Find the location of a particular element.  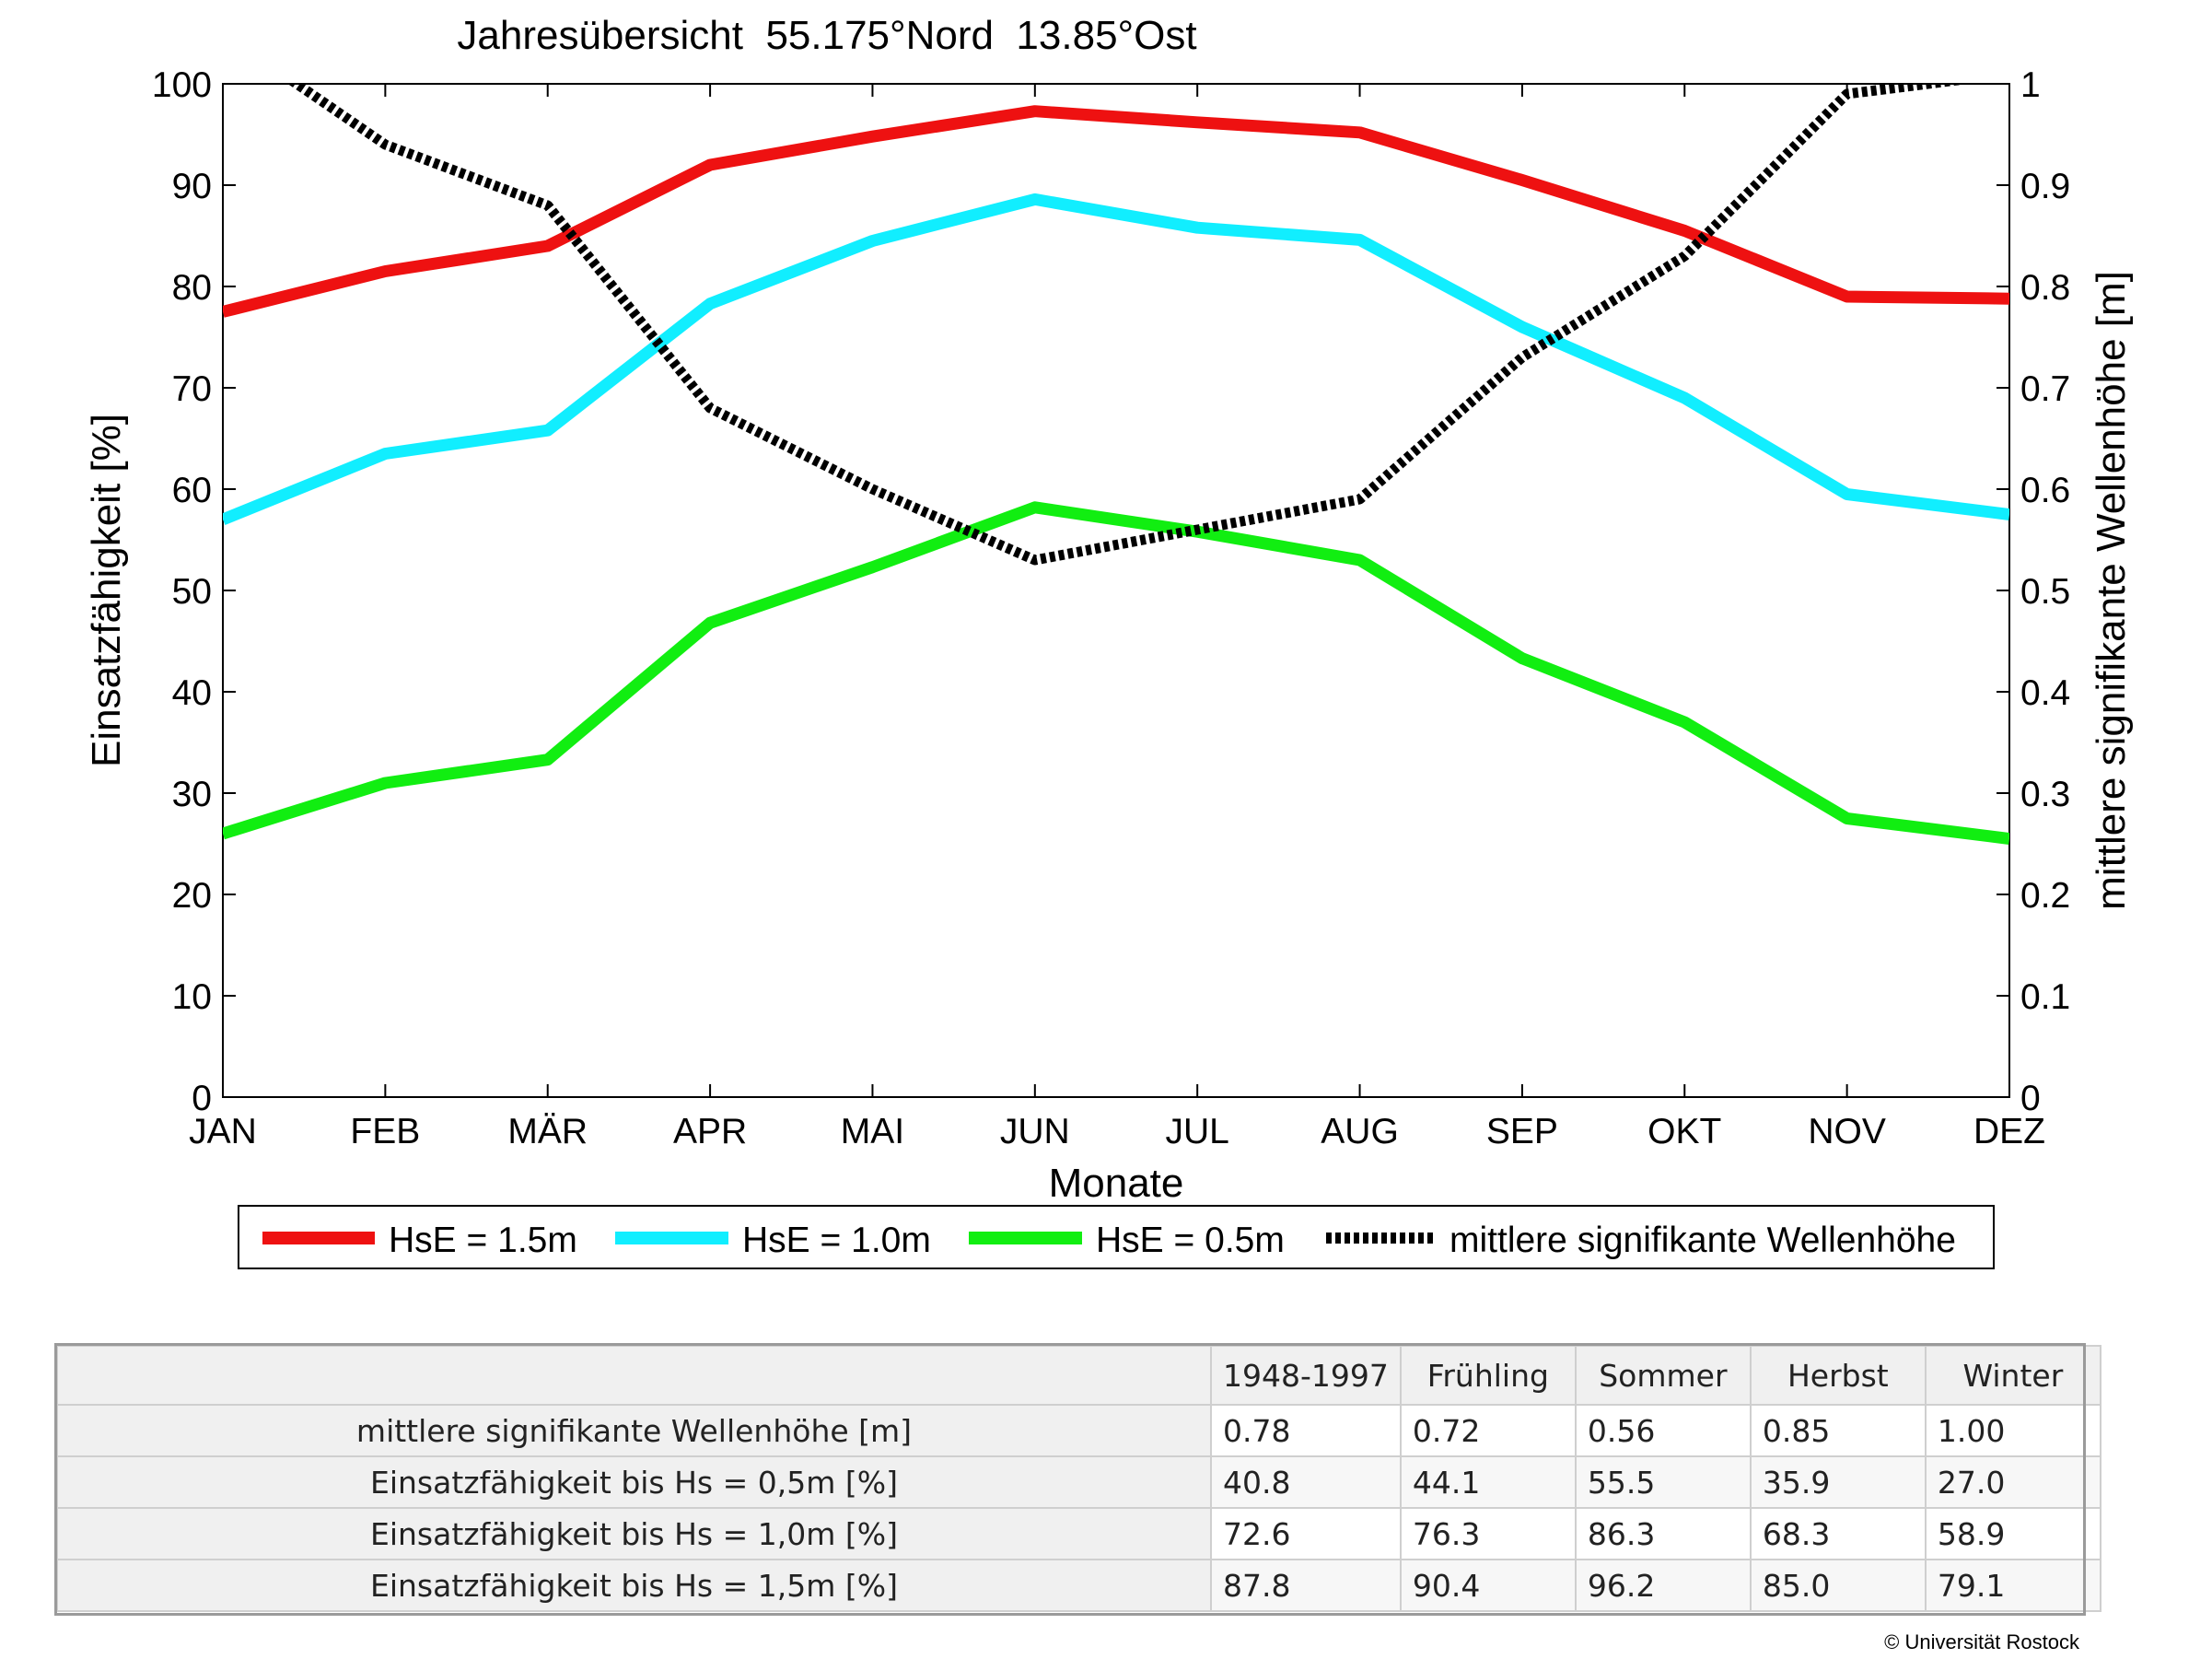

table-cell: 79.1 is located at coordinates (2013, 1585).